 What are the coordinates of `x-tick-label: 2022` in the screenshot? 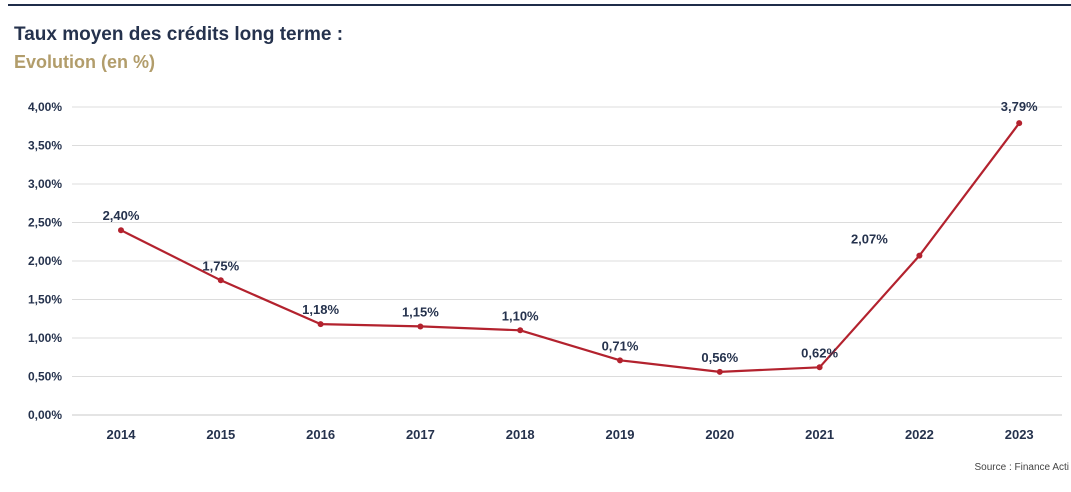 It's located at (919, 434).